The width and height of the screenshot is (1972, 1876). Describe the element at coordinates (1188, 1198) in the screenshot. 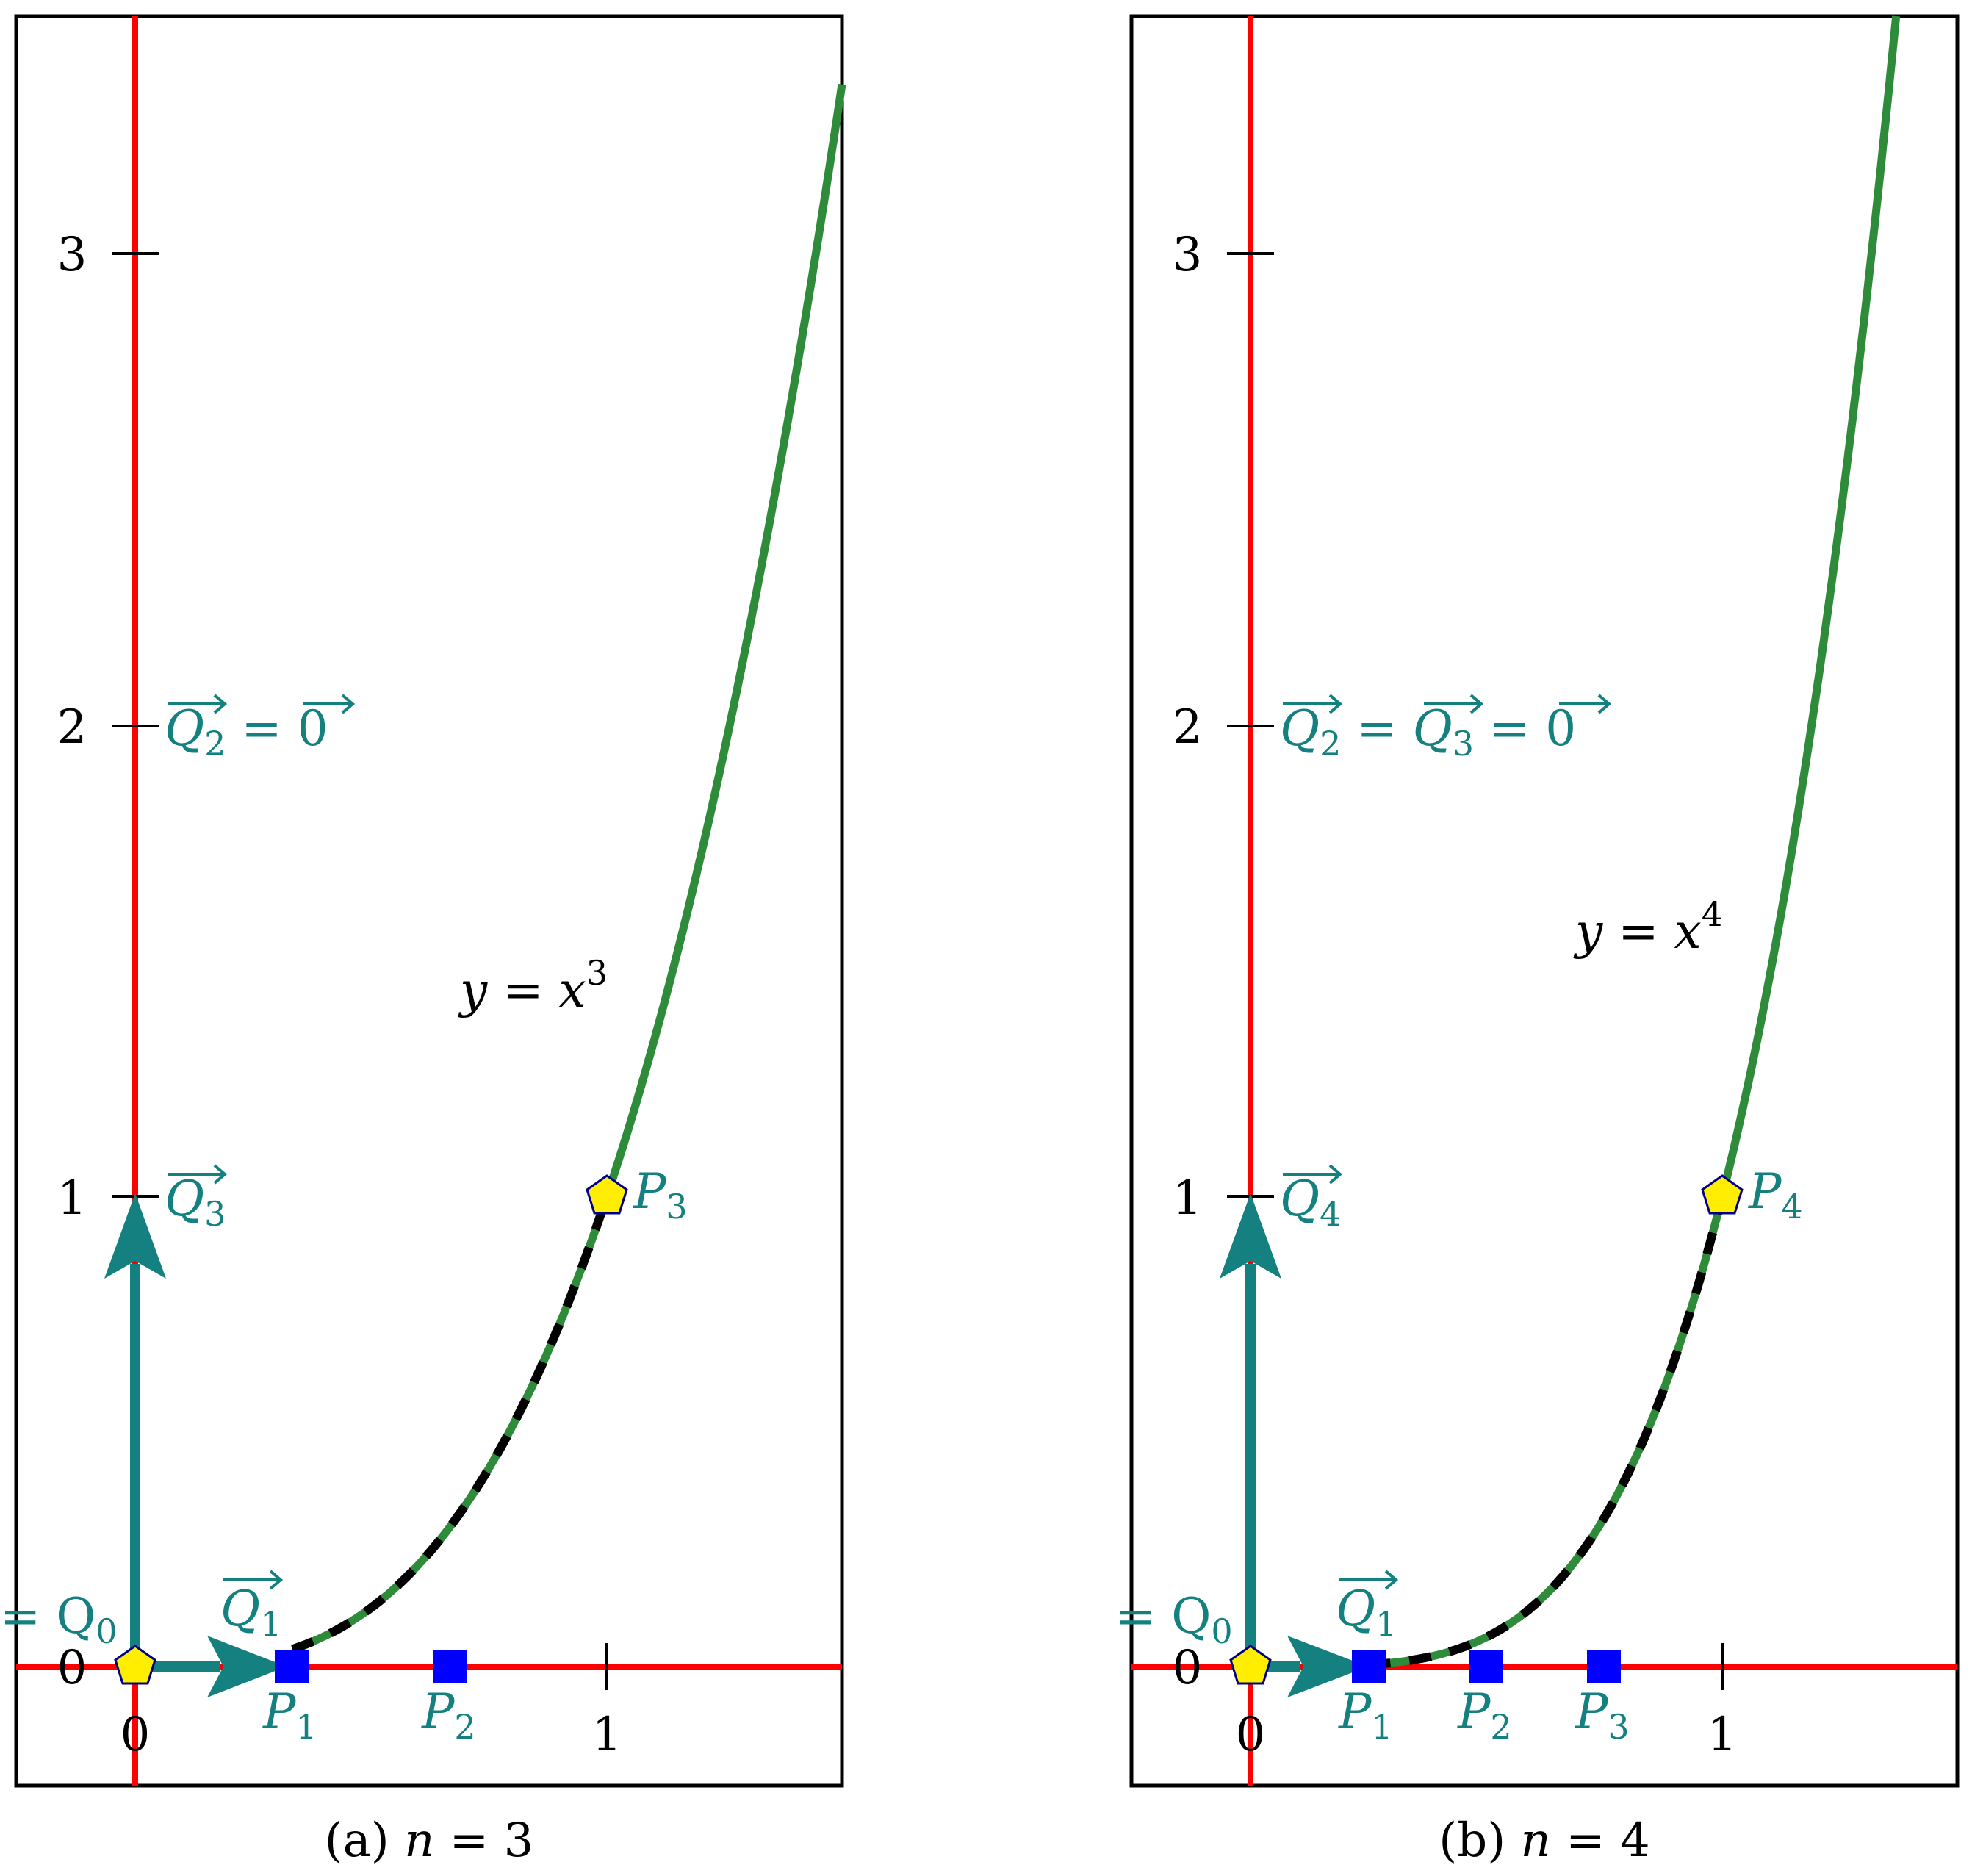

I see `panel-b-y-tick-label-1: 1` at that location.